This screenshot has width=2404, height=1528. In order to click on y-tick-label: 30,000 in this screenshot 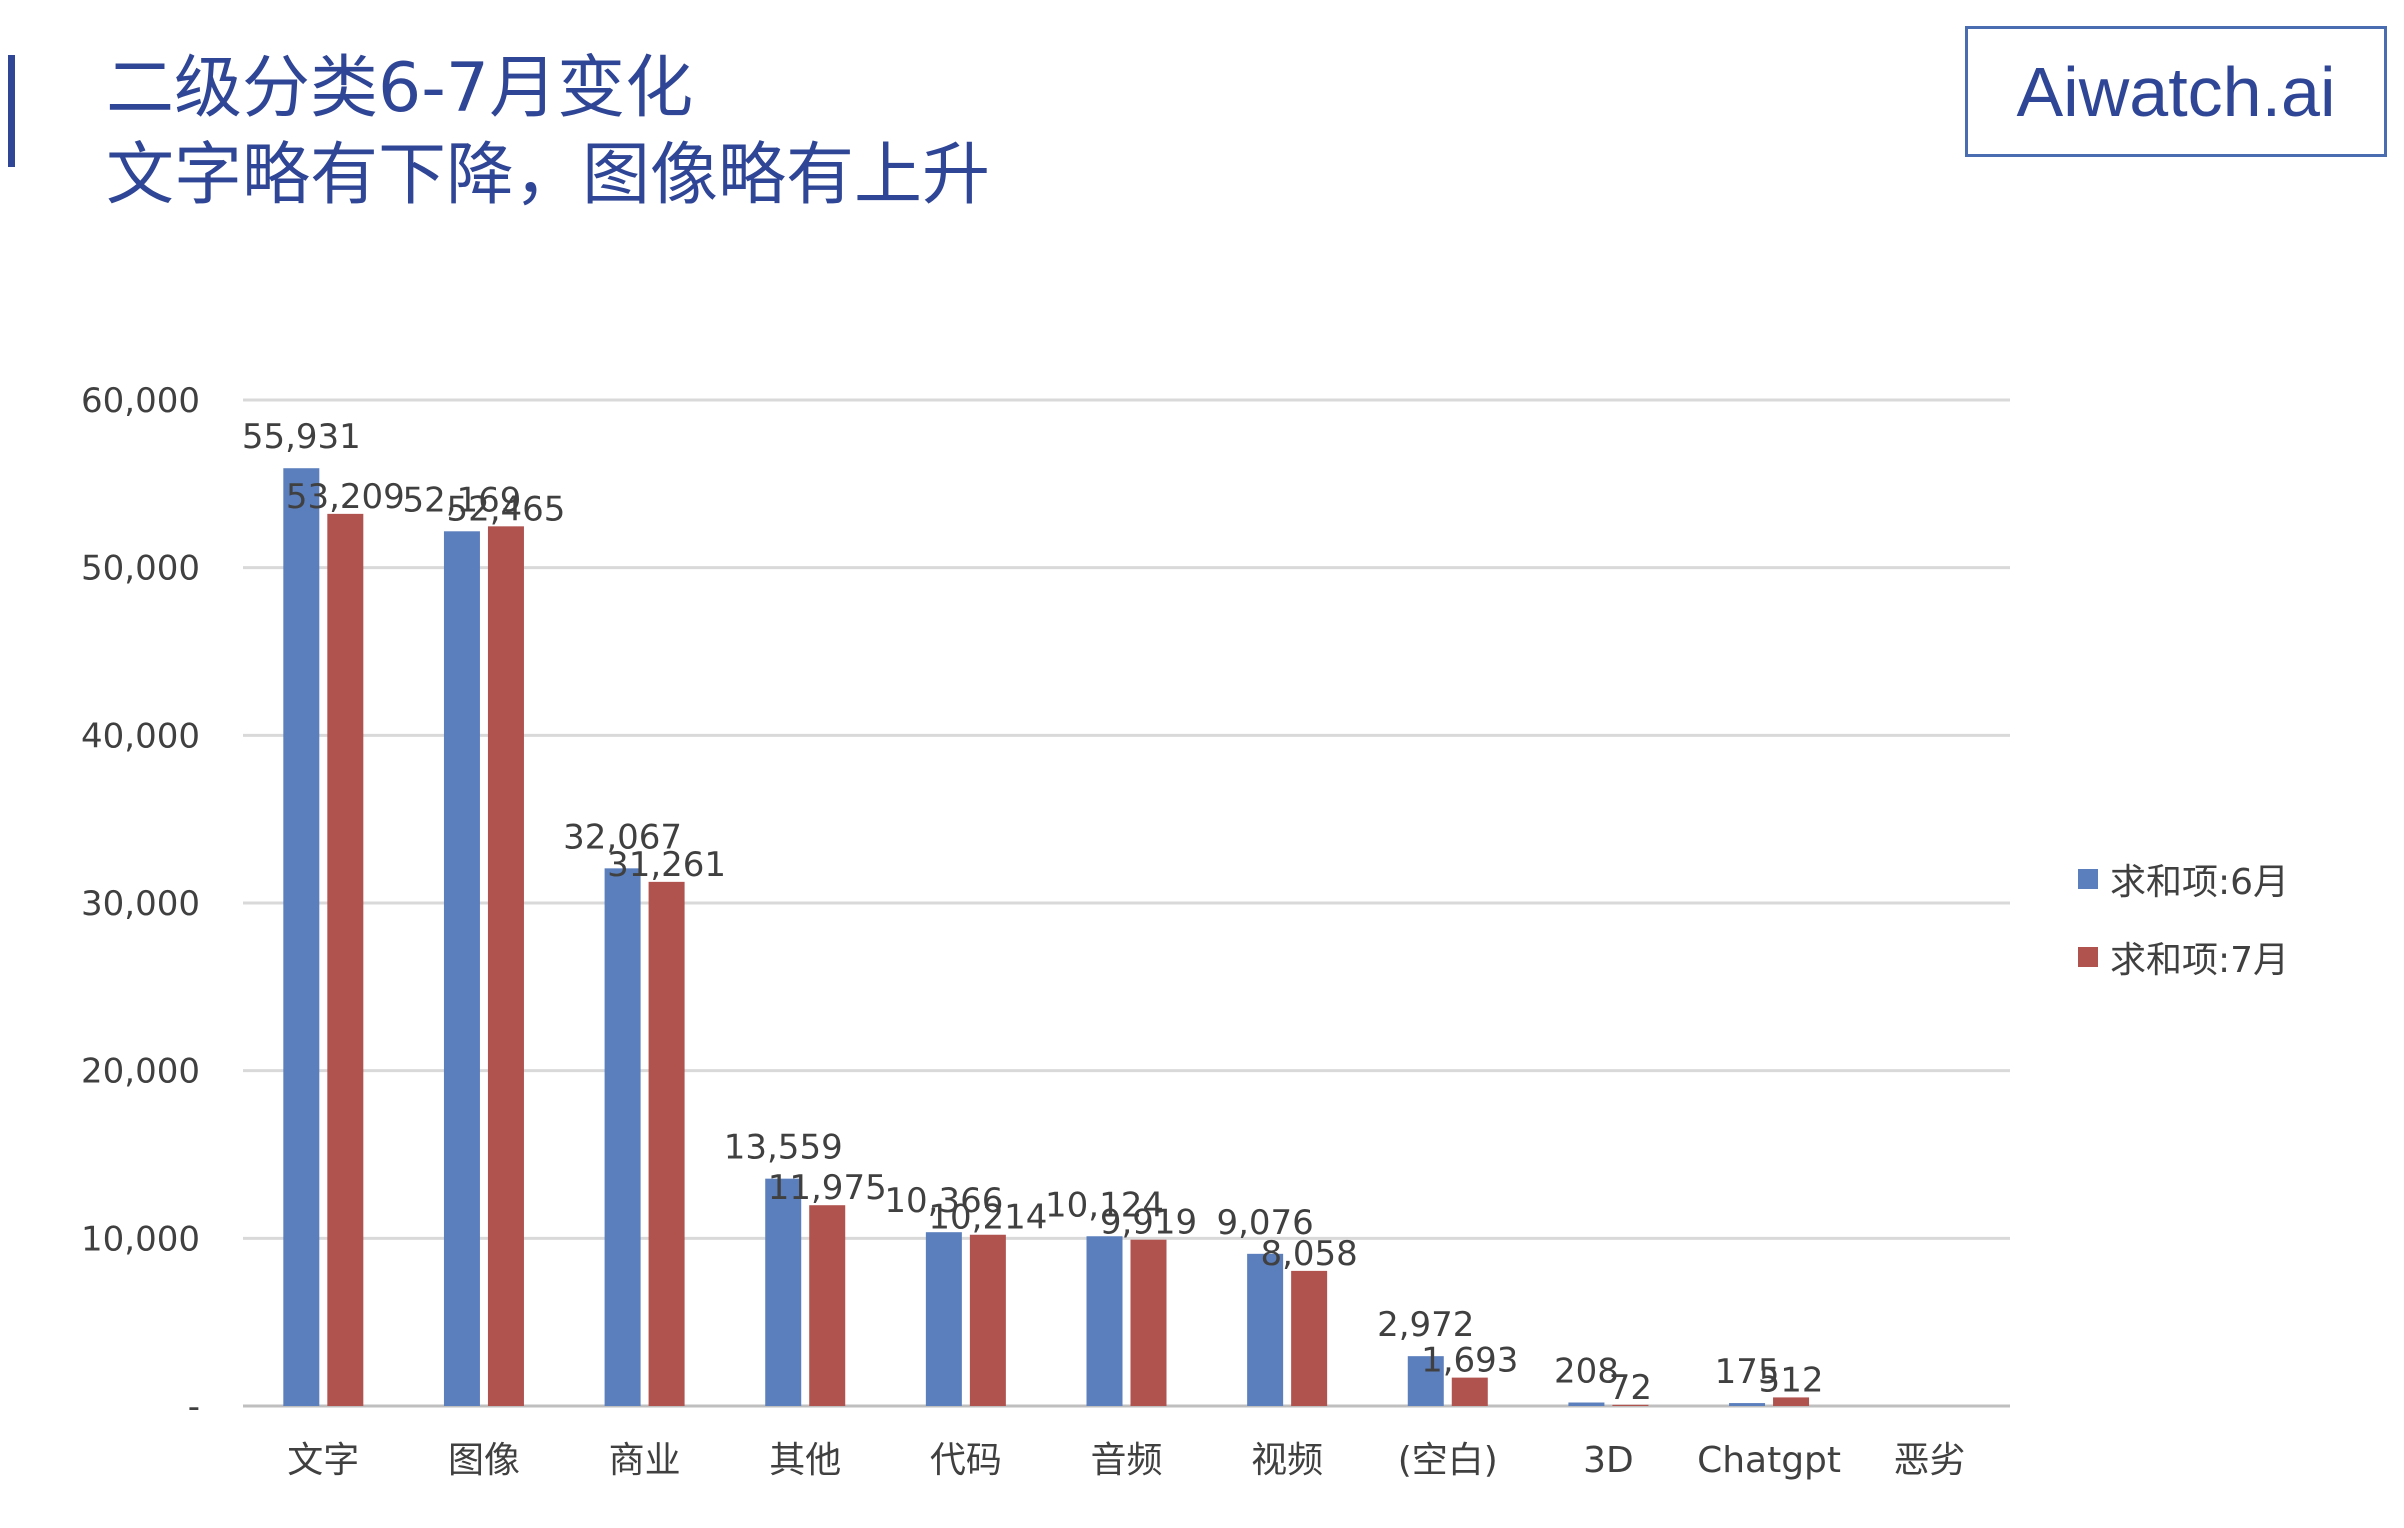, I will do `click(140, 904)`.